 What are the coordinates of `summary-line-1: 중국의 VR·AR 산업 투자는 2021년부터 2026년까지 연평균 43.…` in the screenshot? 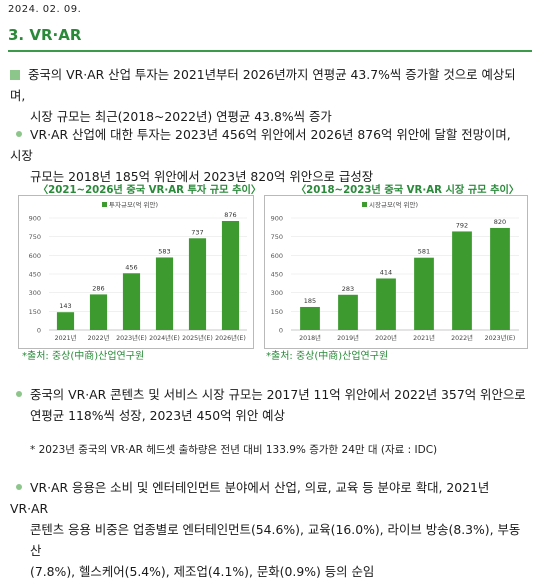 It's located at (263, 85).